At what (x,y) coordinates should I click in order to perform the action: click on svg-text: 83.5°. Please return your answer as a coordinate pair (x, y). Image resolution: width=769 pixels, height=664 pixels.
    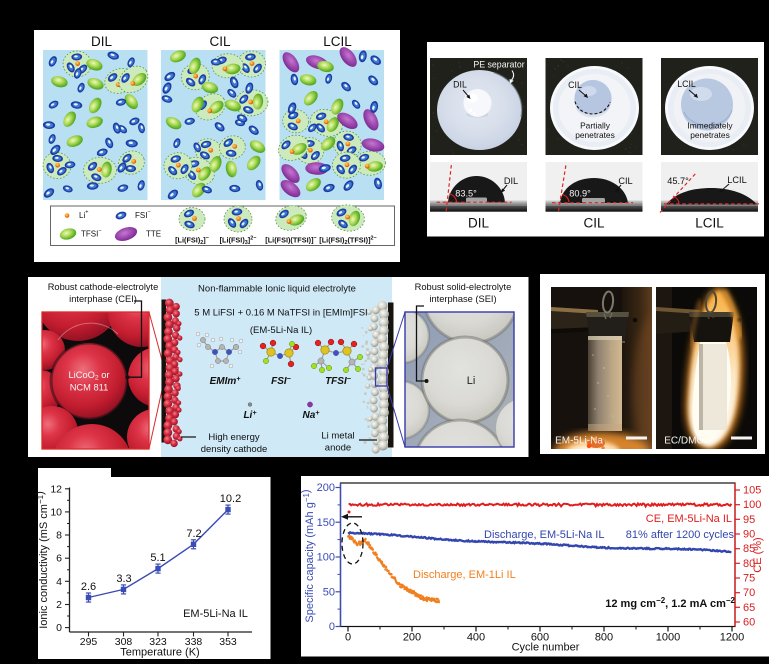
    Looking at the image, I should click on (466, 194).